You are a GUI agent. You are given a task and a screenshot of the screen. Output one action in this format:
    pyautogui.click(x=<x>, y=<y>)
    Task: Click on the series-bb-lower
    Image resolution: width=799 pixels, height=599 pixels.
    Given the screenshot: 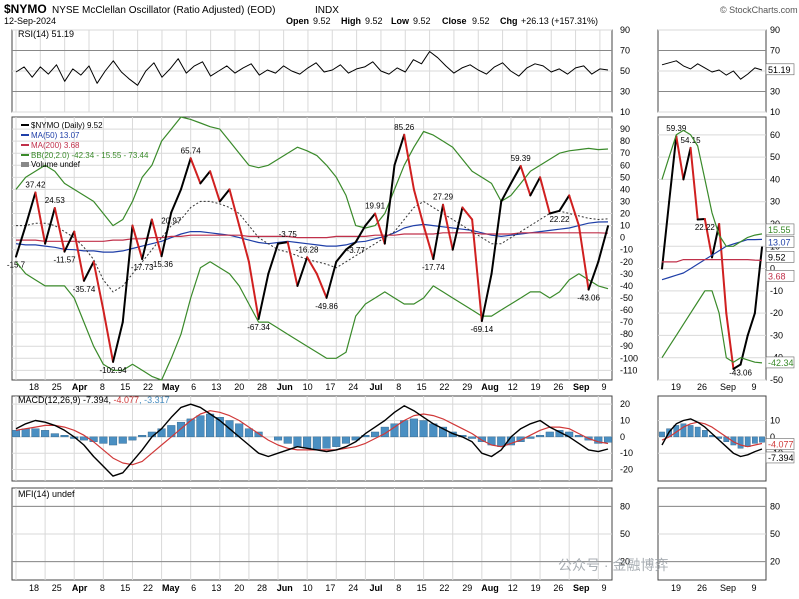 What is the action you would take?
    pyautogui.click(x=312, y=321)
    